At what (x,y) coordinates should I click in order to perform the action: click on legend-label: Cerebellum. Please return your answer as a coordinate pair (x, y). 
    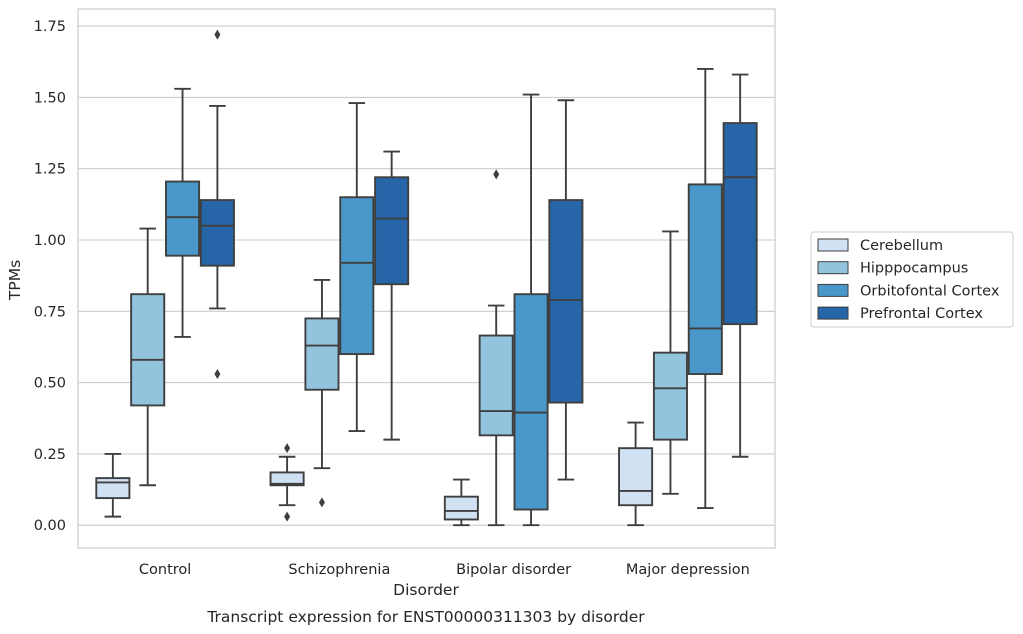
    Looking at the image, I should click on (901, 246).